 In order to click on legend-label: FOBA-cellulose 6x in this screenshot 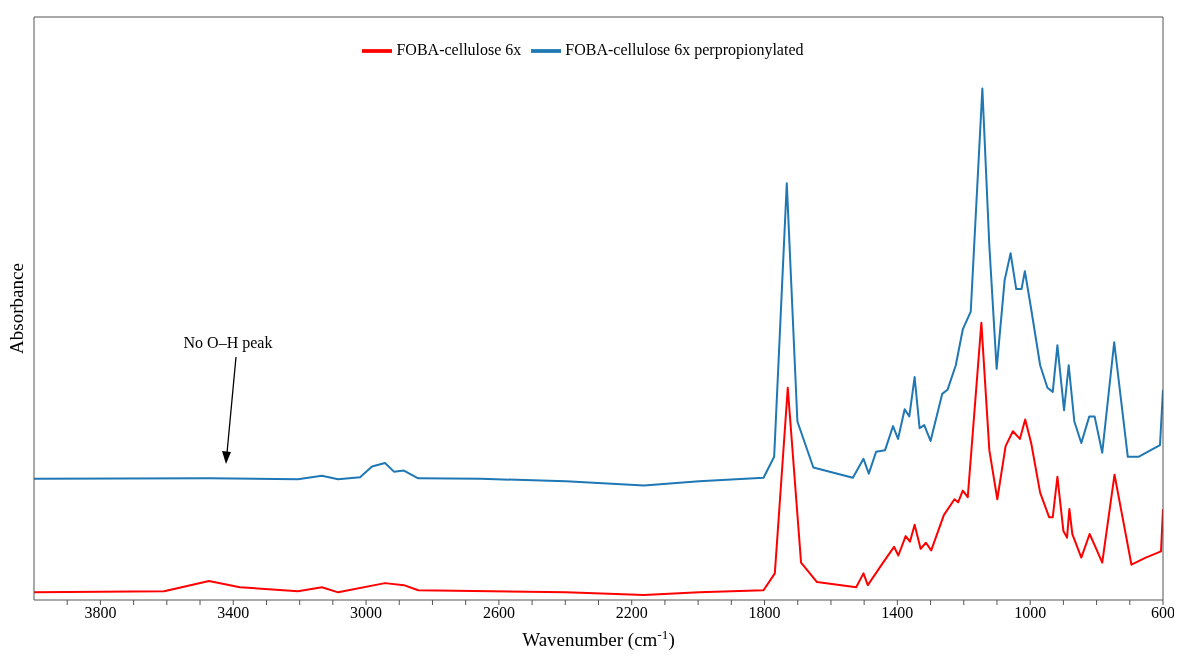, I will do `click(459, 49)`.